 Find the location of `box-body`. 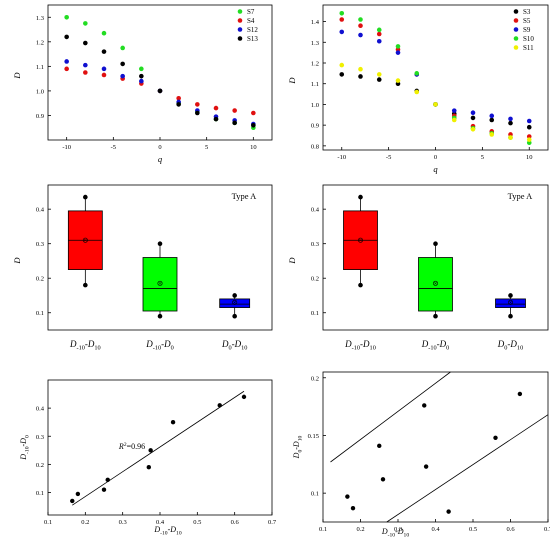

box-body is located at coordinates (235, 303).